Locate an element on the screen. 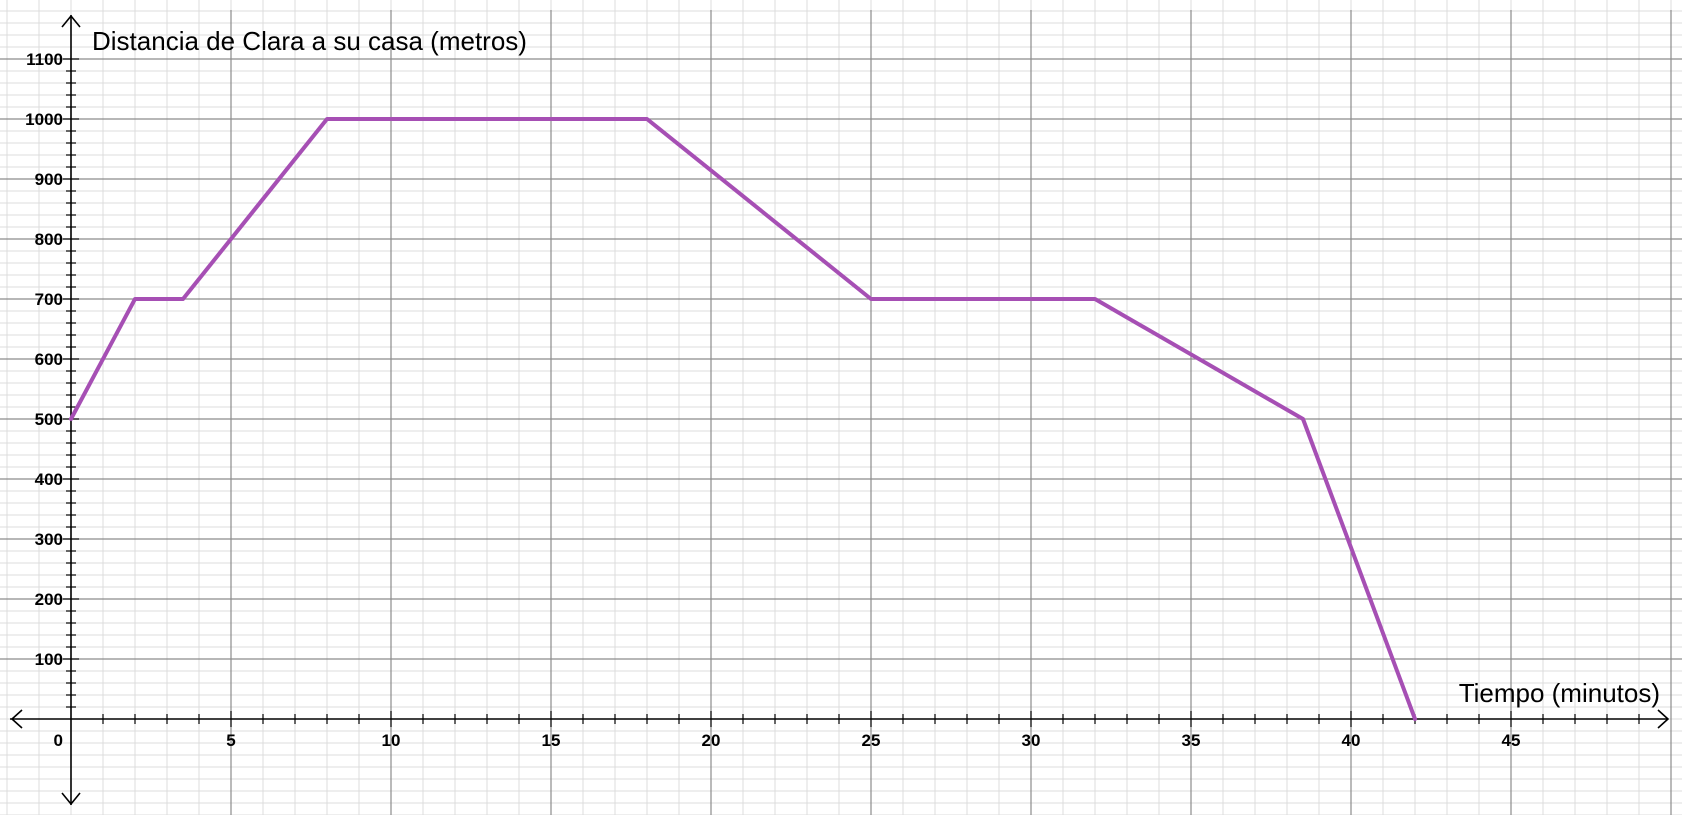 This screenshot has height=815, width=1682. x-tick-label: 5 is located at coordinates (230, 740).